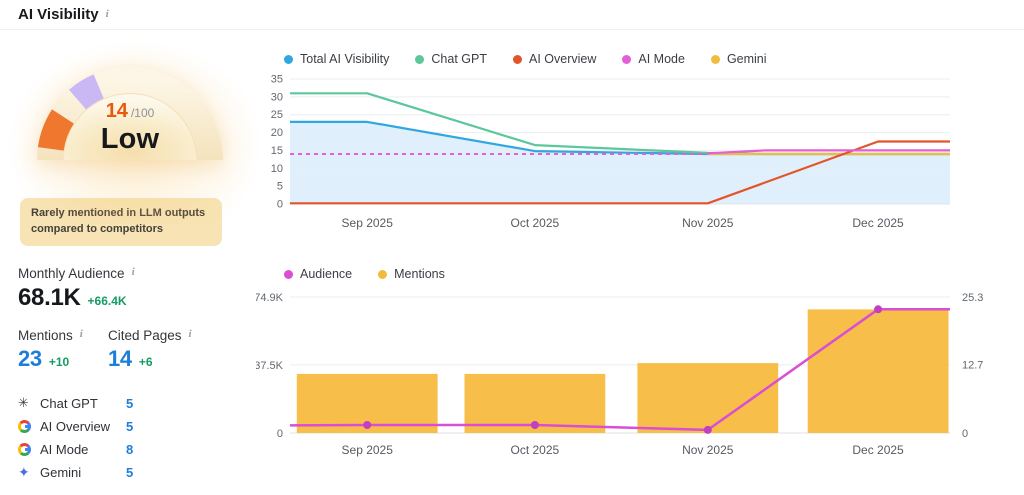 This screenshot has height=495, width=1024. Describe the element at coordinates (145, 335) in the screenshot. I see `cited-pages-label: Cited Pages` at that location.